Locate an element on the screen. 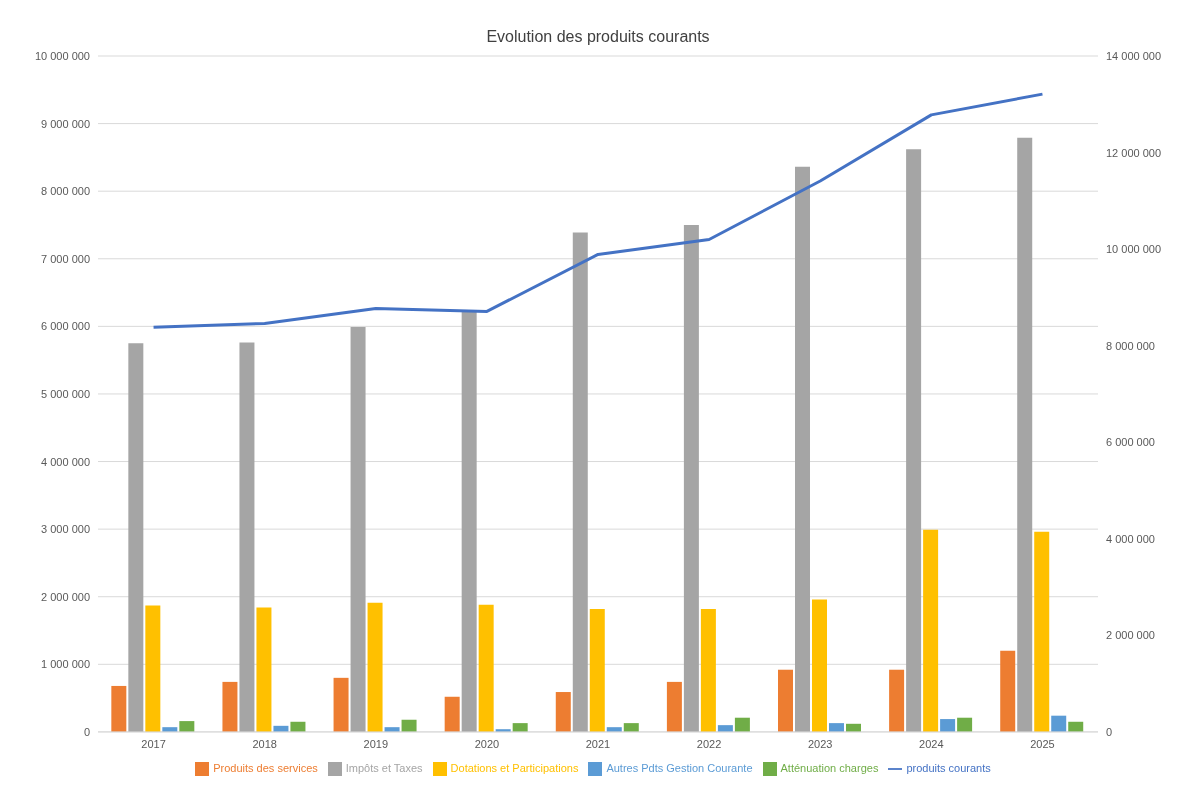 The image size is (1200, 791). legend-label: Autres Pdts Gestion Courante is located at coordinates (679, 767).